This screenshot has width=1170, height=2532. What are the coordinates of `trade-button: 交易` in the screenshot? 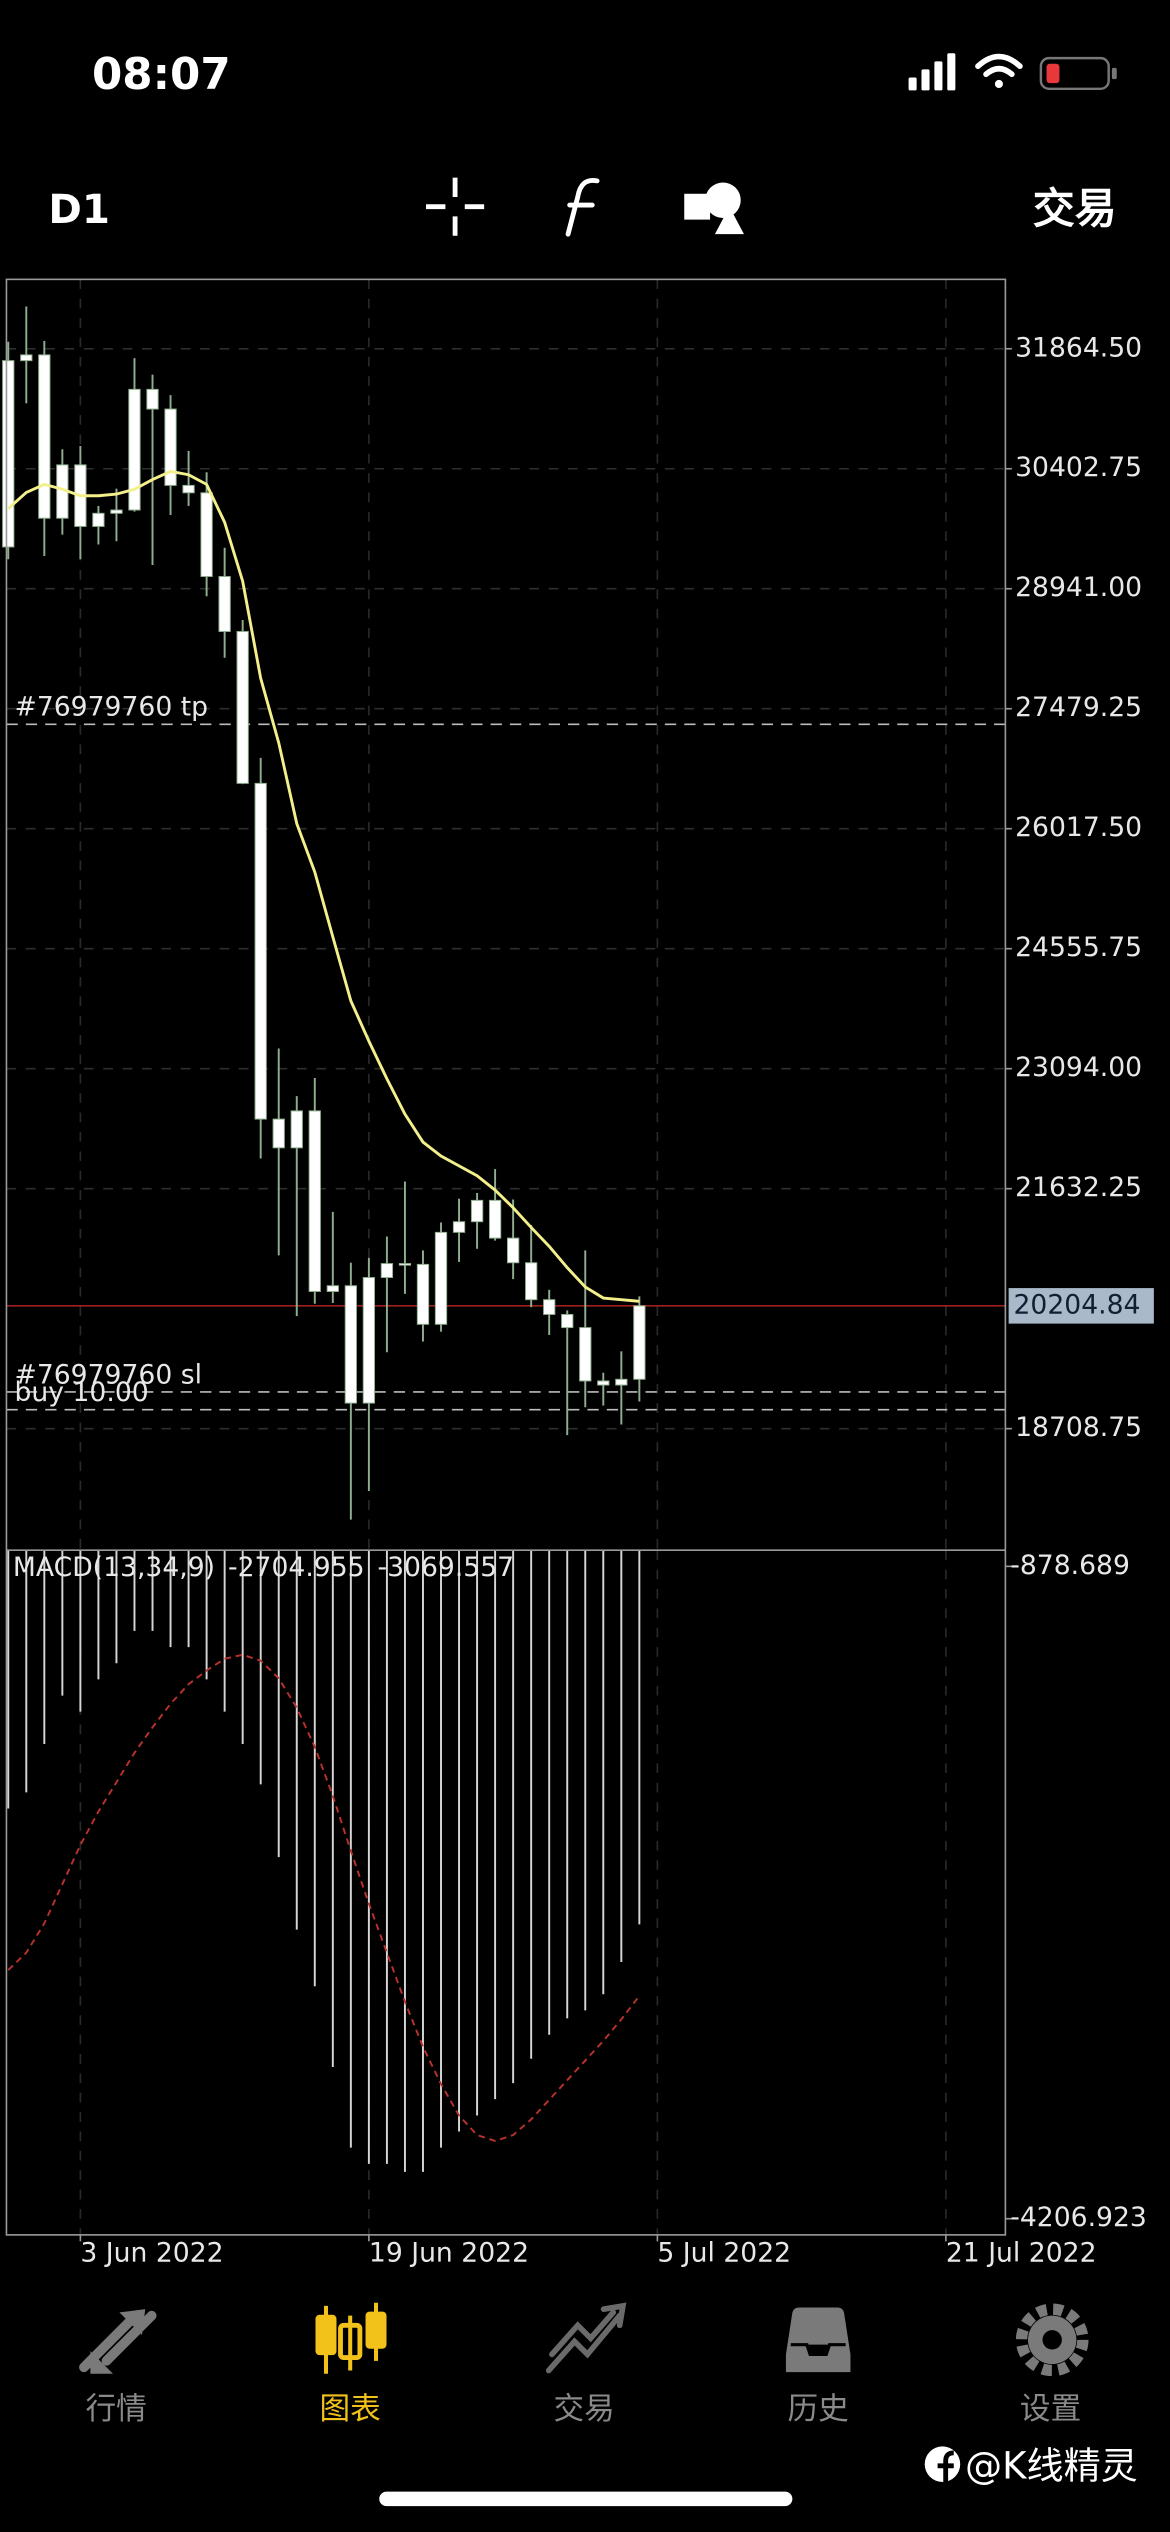 It's located at (1075, 208).